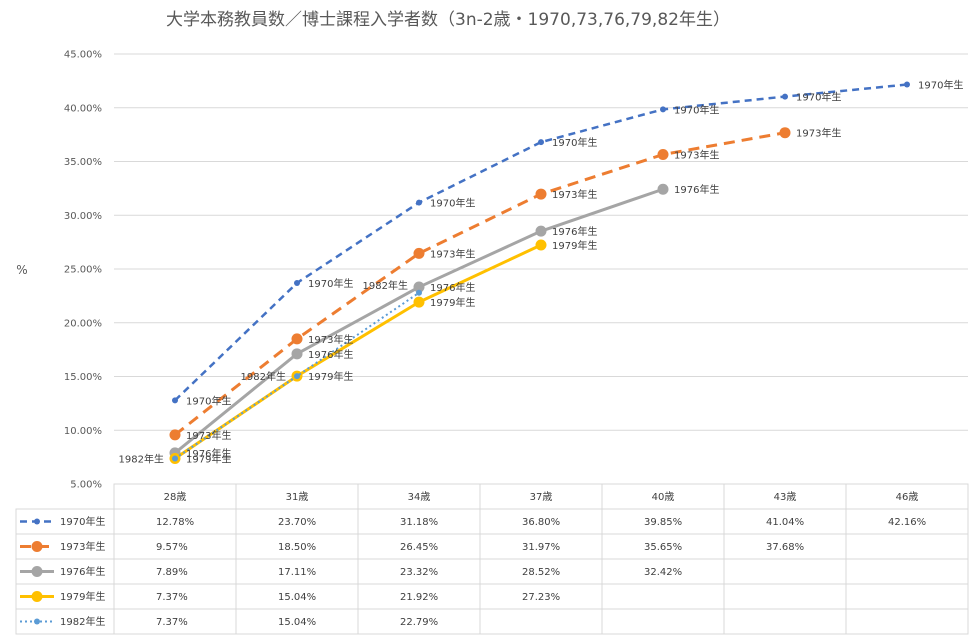 This screenshot has width=977, height=642. I want to click on table-cell-value: 32.42%, so click(663, 572).